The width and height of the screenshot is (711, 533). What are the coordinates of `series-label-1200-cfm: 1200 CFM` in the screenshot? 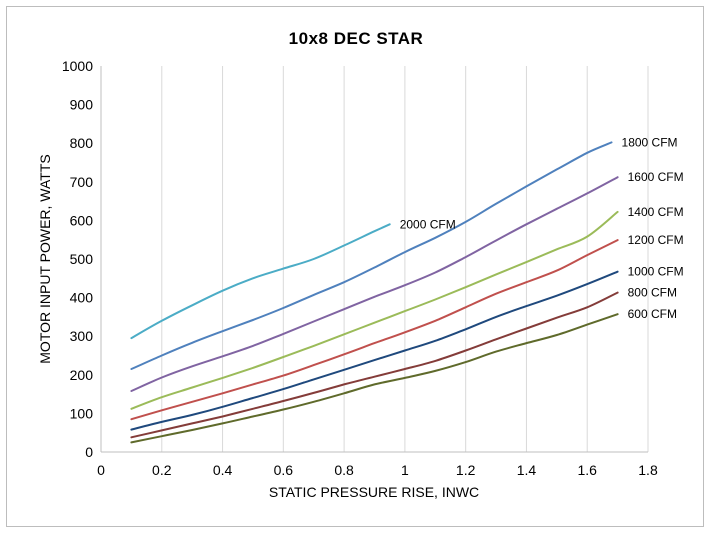 It's located at (656, 240).